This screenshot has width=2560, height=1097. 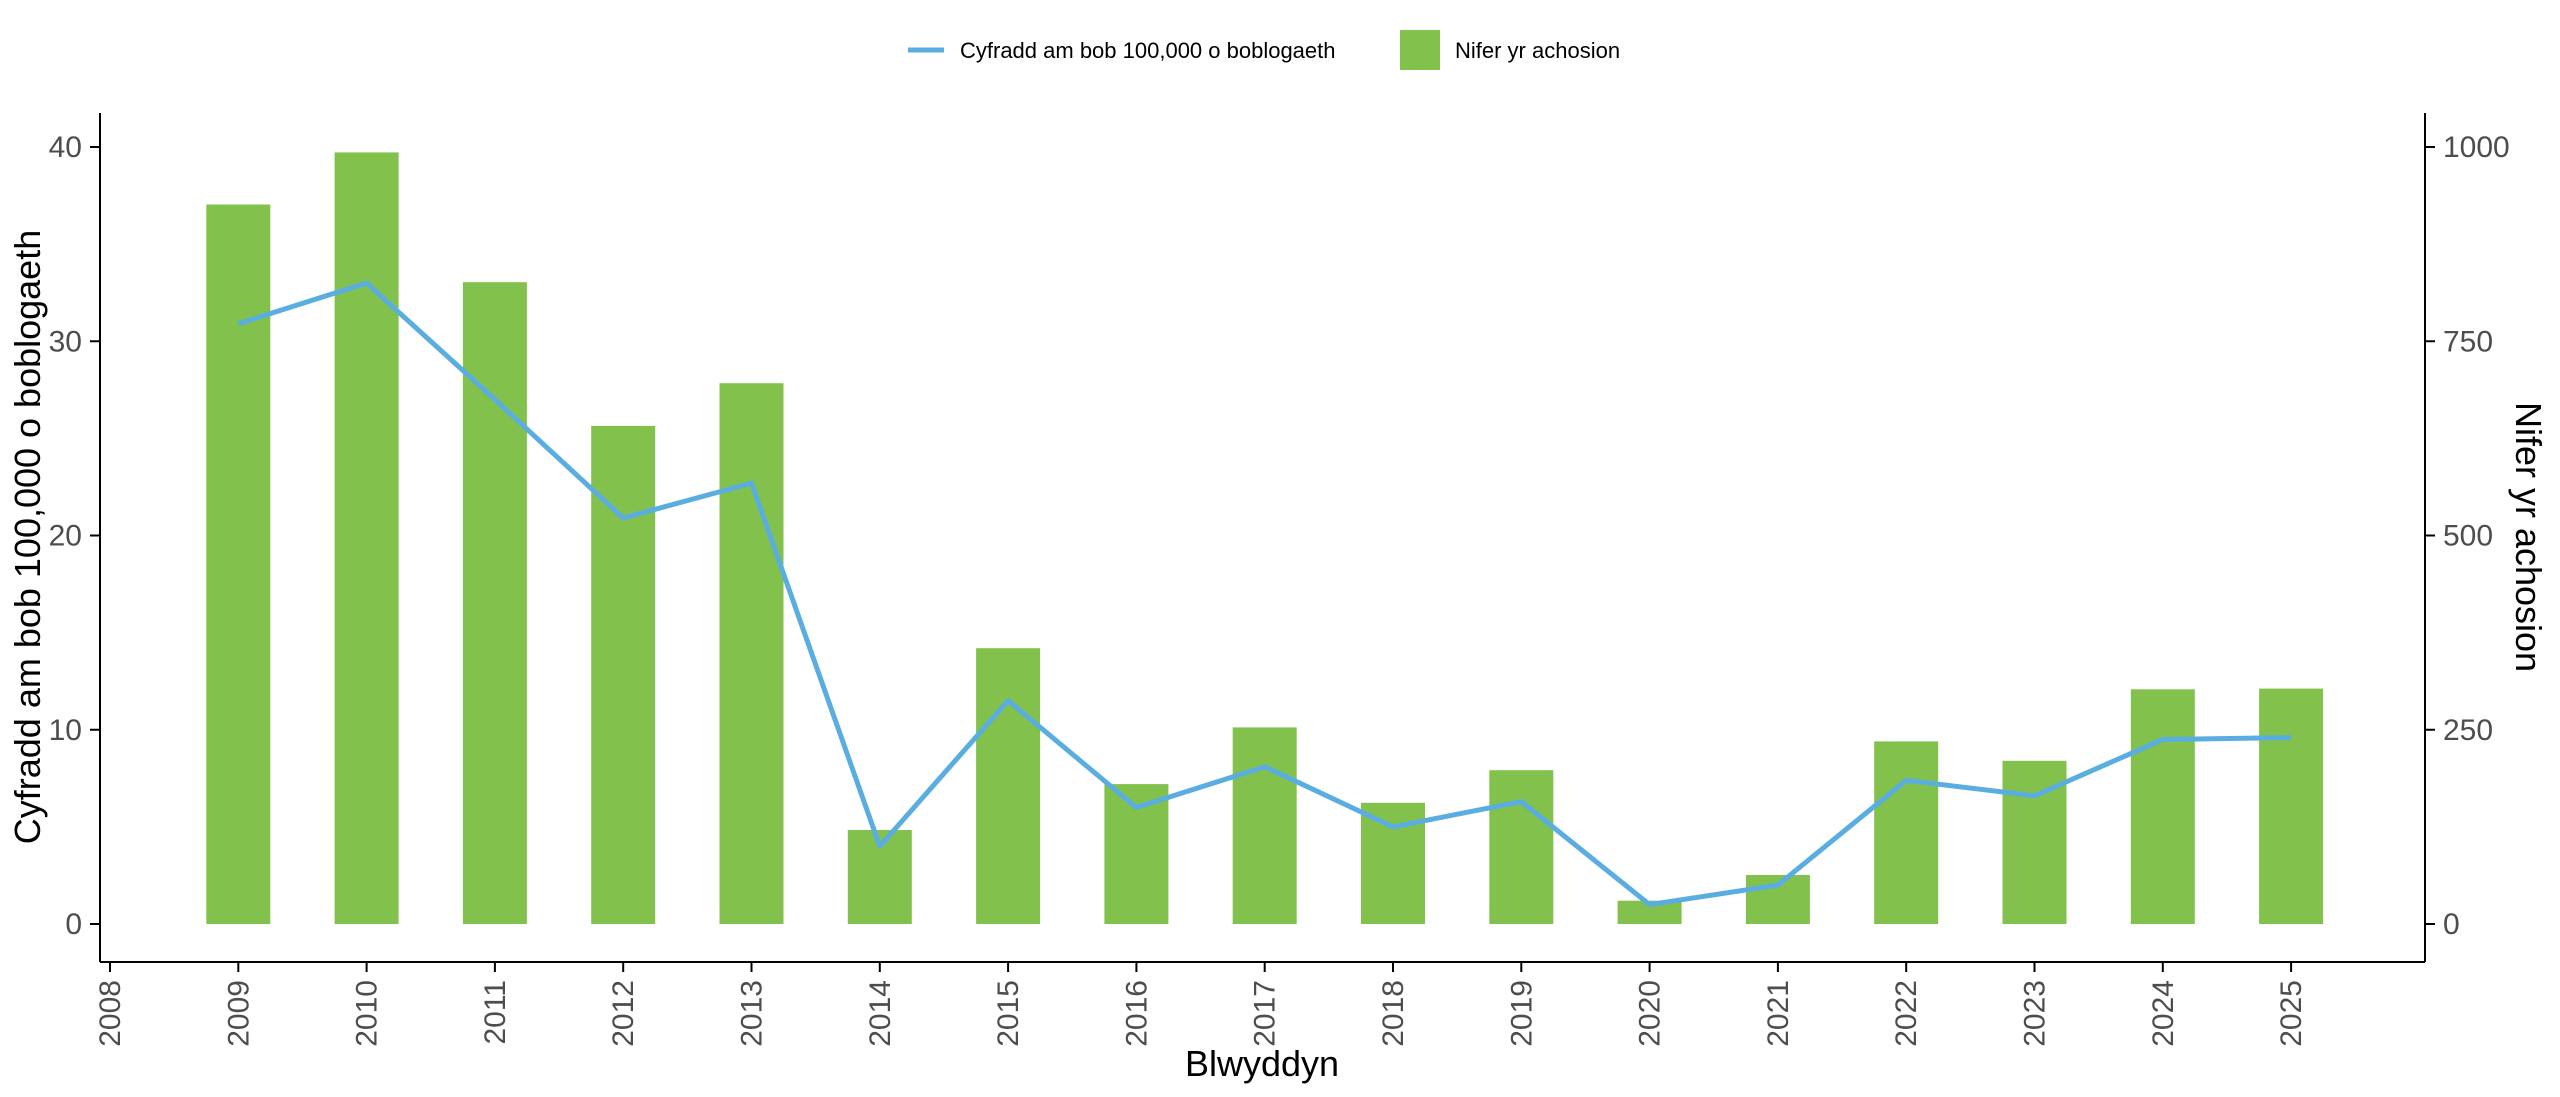 What do you see at coordinates (2468, 730) in the screenshot?
I see `right-tick-label: 250` at bounding box center [2468, 730].